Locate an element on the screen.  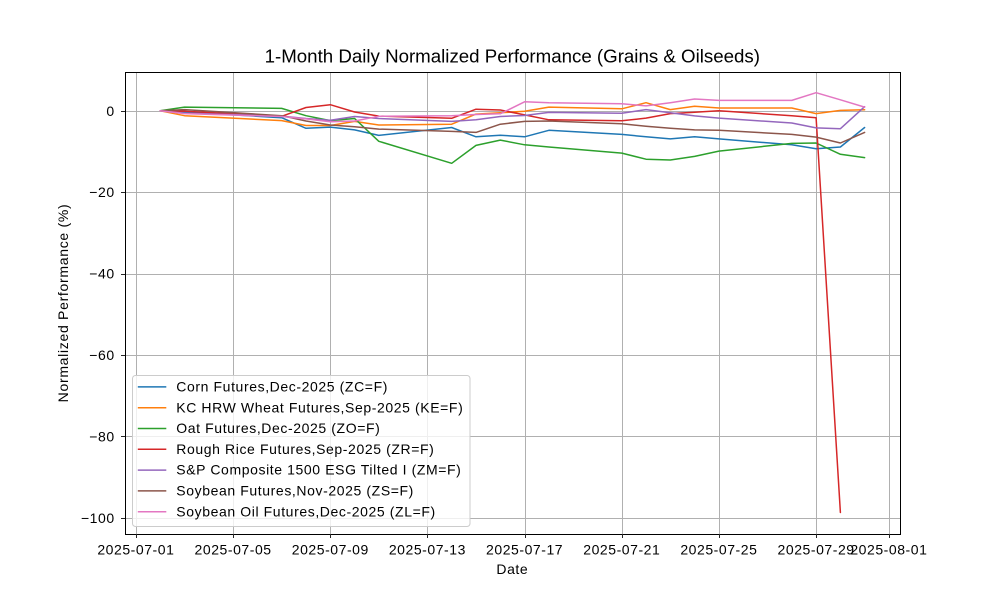
svg-text: 2025-07-01 is located at coordinates (135, 550).